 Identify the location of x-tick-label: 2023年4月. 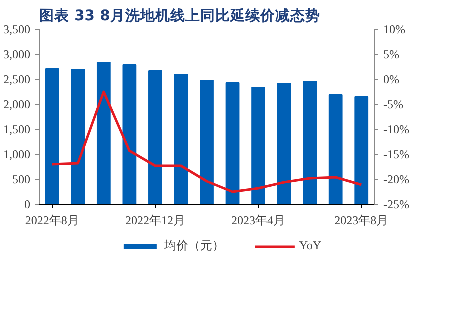
(259, 221).